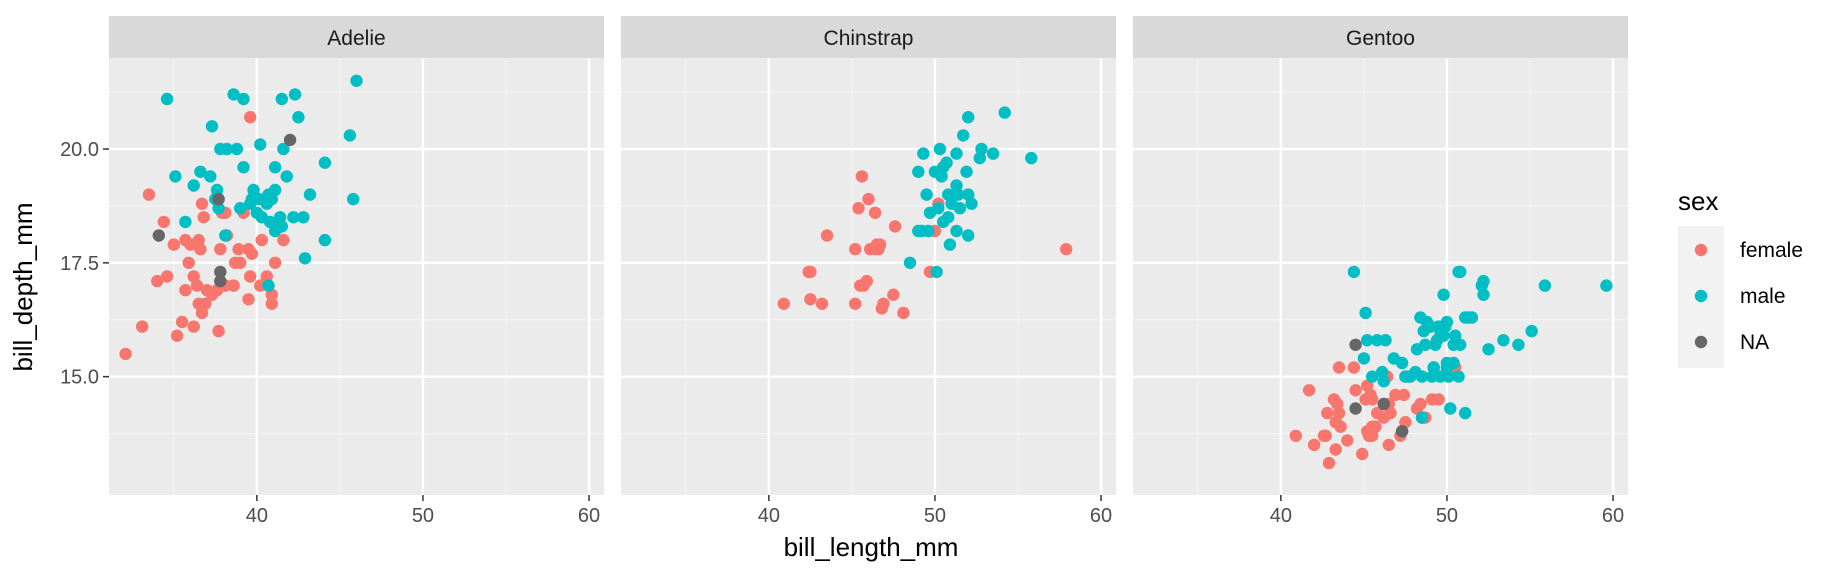  What do you see at coordinates (79, 150) in the screenshot?
I see `y-tick-label: 20.0` at bounding box center [79, 150].